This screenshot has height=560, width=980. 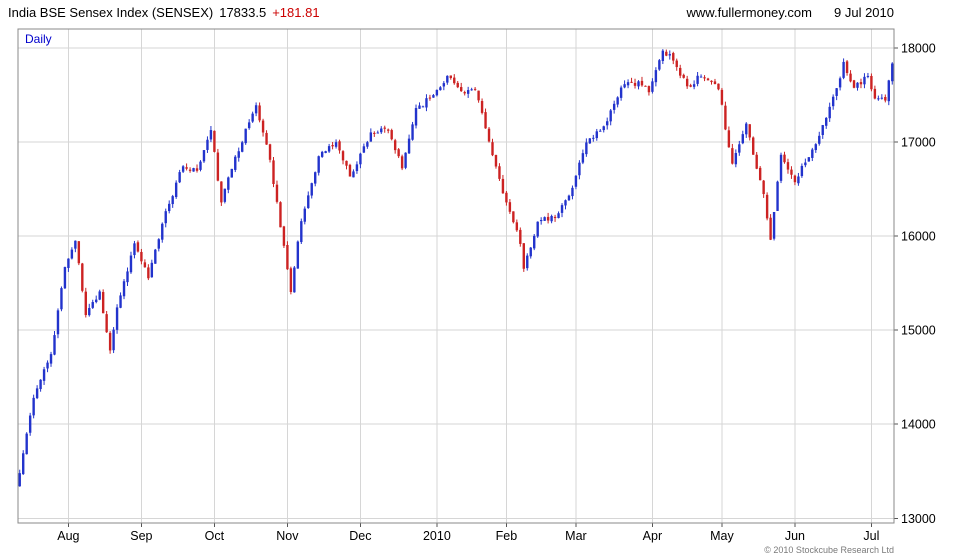 What do you see at coordinates (918, 48) in the screenshot?
I see `y-axis-label: 18000` at bounding box center [918, 48].